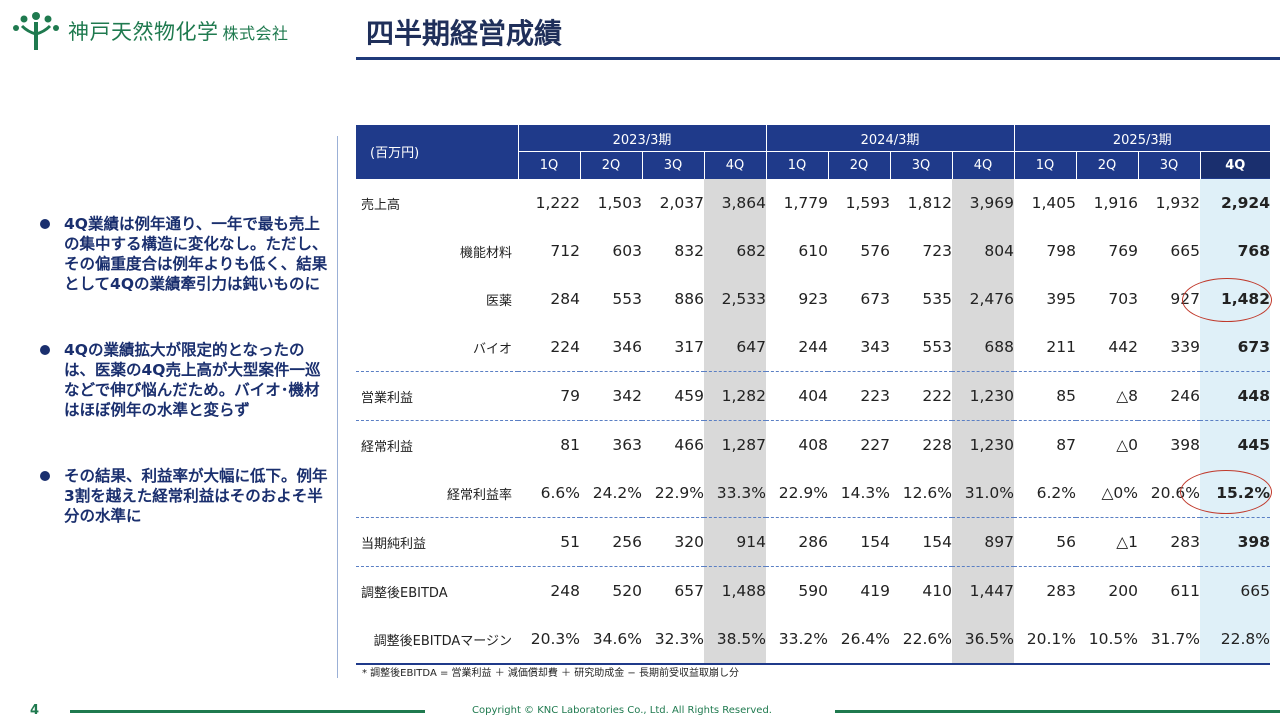 This screenshot has width=1280, height=720. I want to click on table-cell: 56, so click(1045, 542).